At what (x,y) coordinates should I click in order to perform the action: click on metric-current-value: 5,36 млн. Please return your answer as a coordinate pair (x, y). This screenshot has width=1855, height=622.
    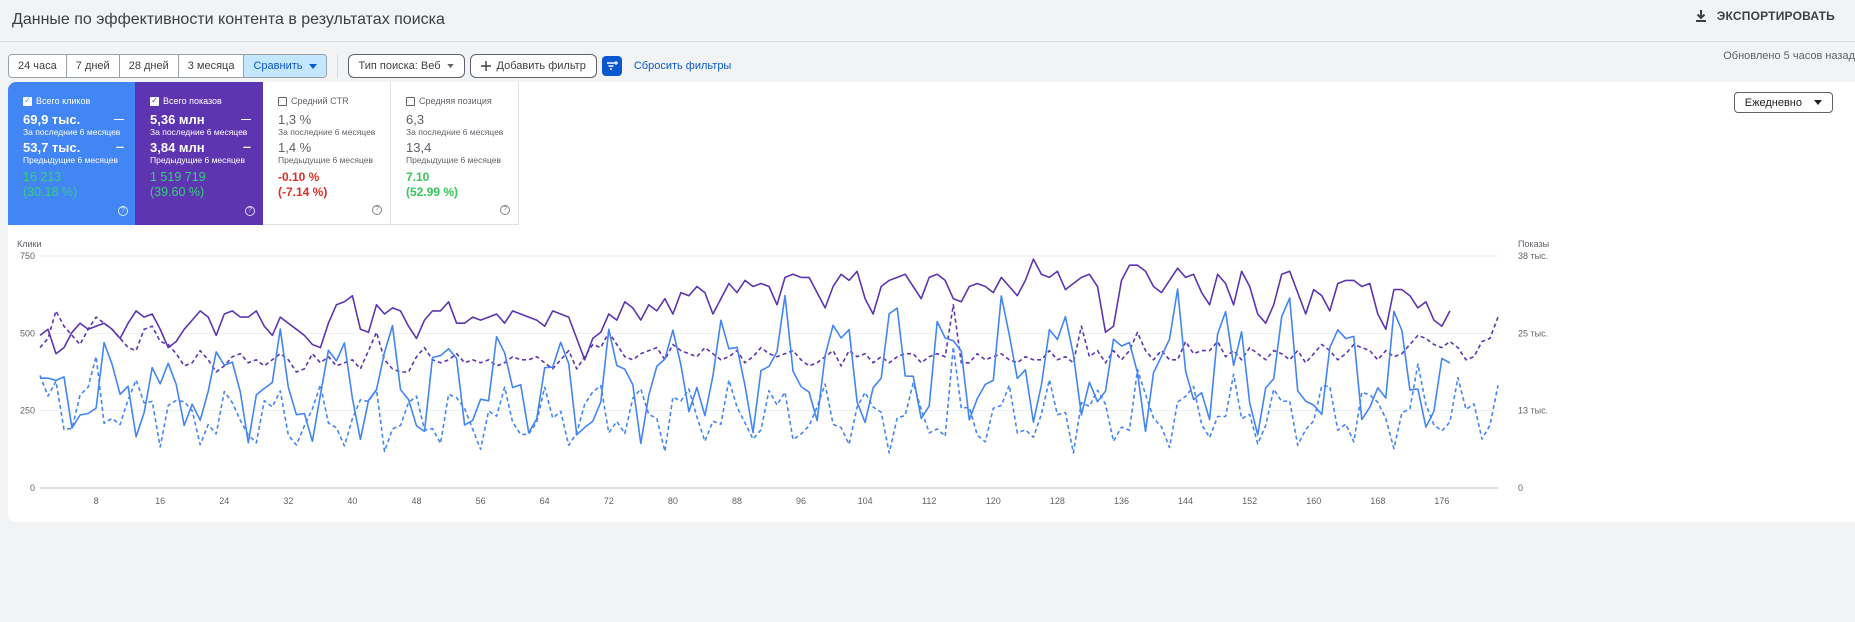
    Looking at the image, I should click on (177, 119).